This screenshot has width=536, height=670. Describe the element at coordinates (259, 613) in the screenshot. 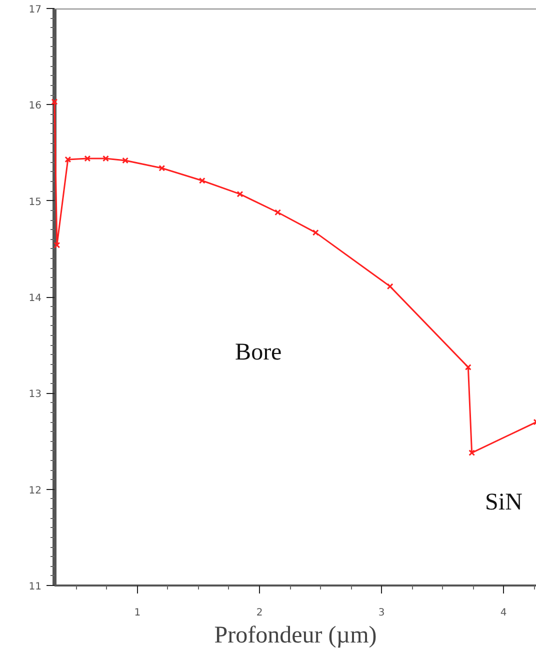

I see `x-tick-label: 2` at that location.